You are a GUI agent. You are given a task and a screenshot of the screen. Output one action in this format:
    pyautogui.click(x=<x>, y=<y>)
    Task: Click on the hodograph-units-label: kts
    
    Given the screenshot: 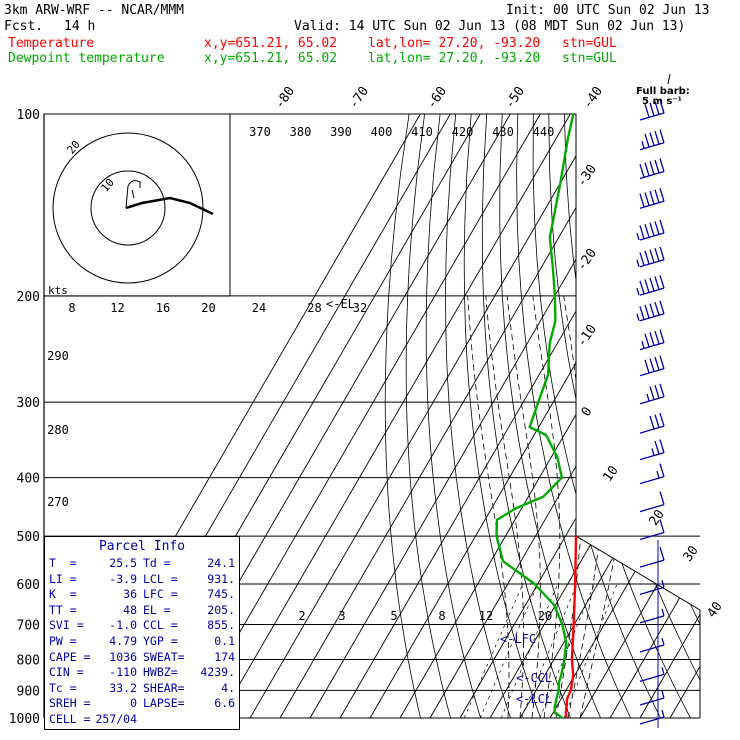 What is the action you would take?
    pyautogui.click(x=58, y=290)
    